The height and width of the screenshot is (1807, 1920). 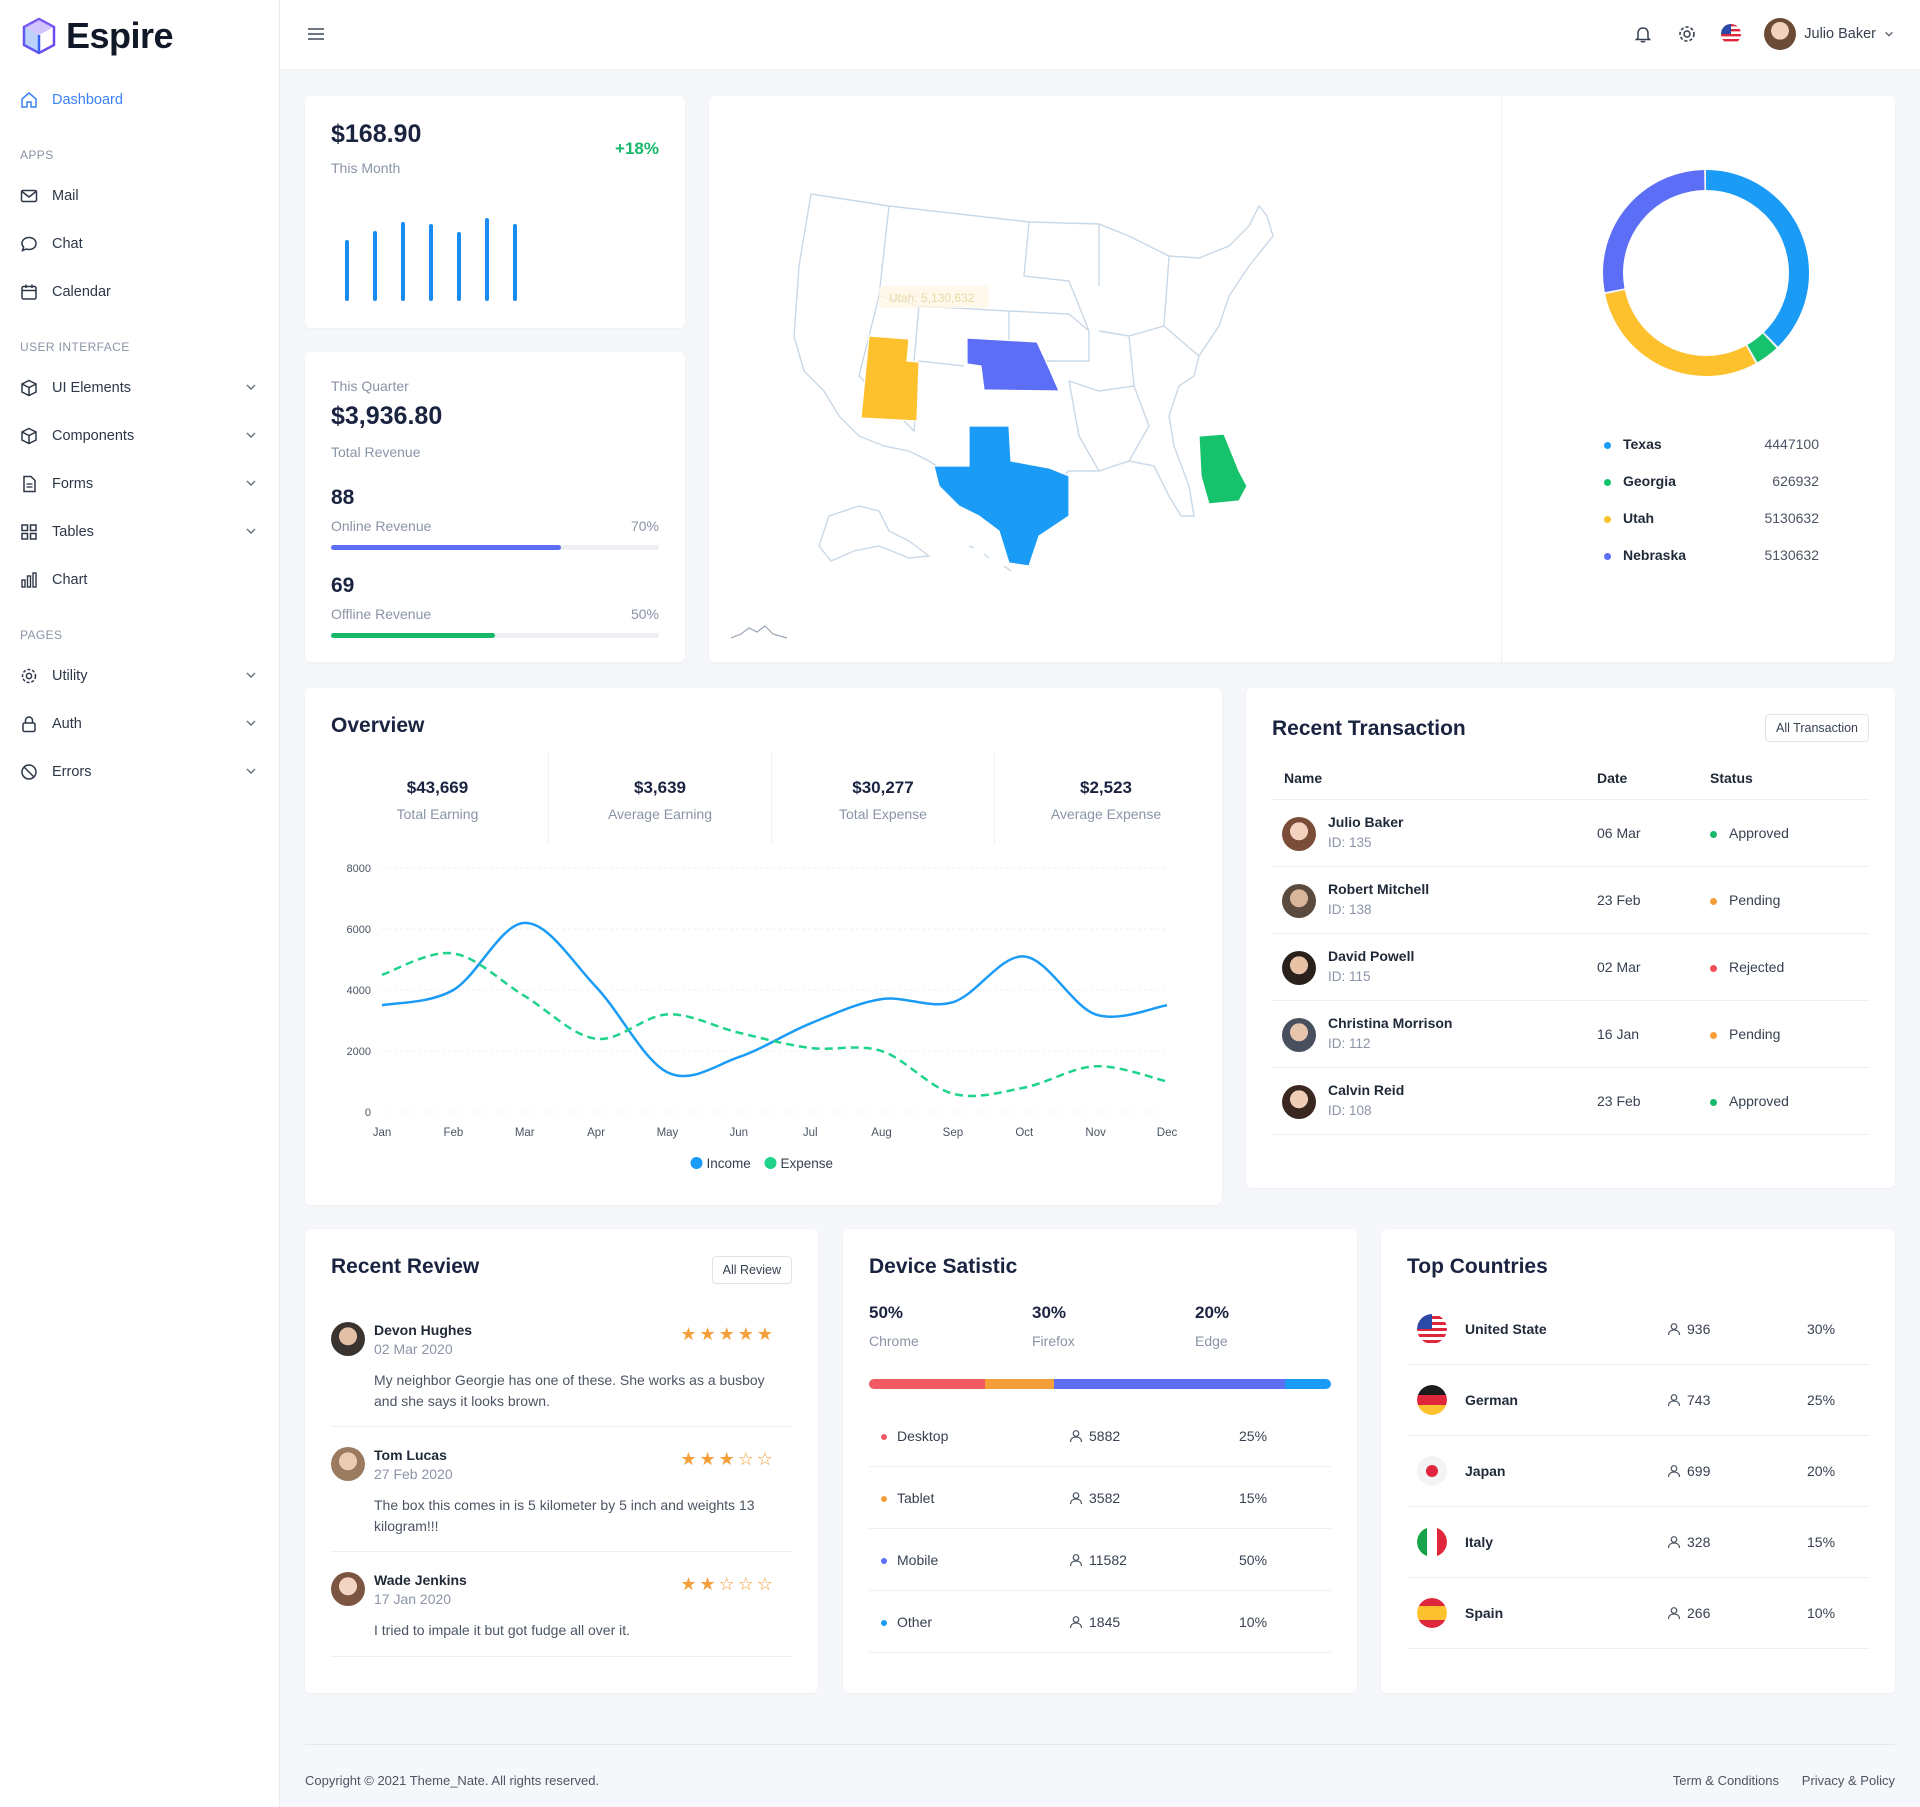 I want to click on calendar-icon, so click(x=29, y=292).